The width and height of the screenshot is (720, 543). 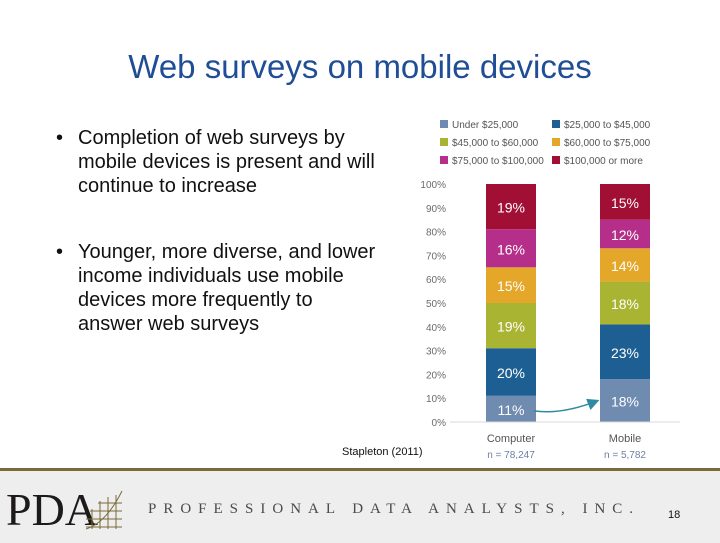 I want to click on data-label: 20%, so click(x=511, y=373).